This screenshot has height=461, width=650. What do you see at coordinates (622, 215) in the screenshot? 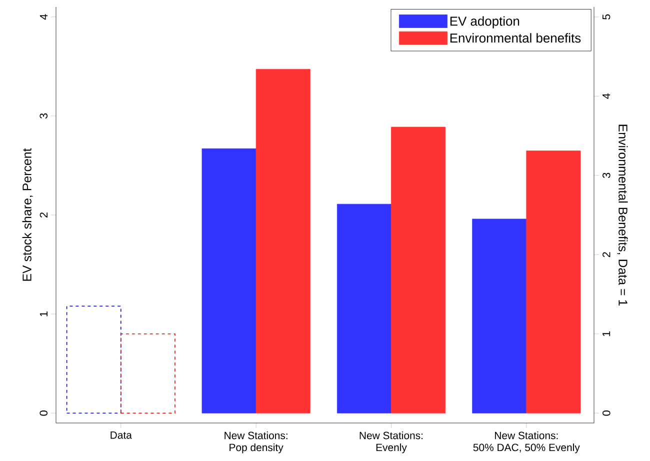
I see `y2-axis-title: Environmental Benefits, Data = 1` at bounding box center [622, 215].